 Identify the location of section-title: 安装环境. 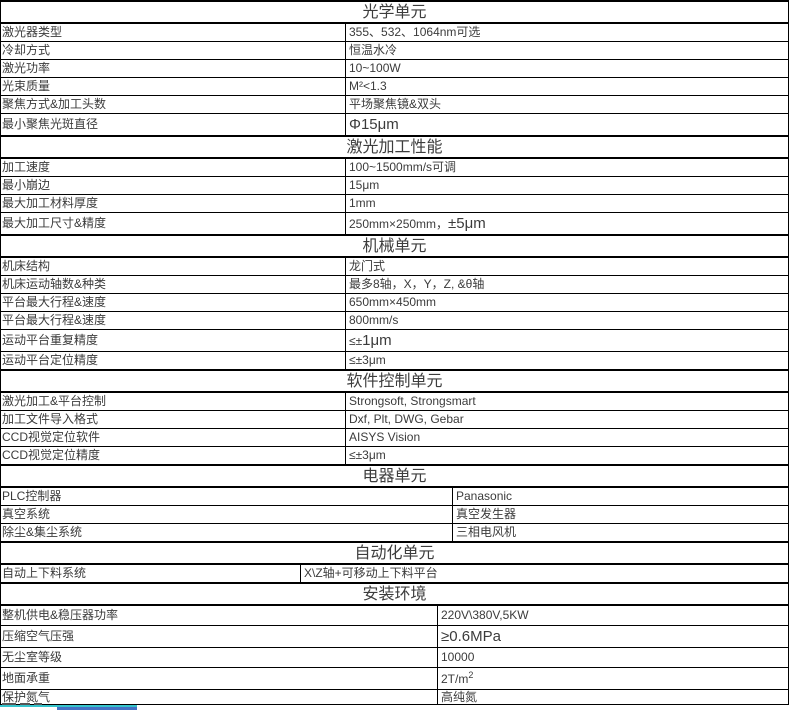
(394, 594).